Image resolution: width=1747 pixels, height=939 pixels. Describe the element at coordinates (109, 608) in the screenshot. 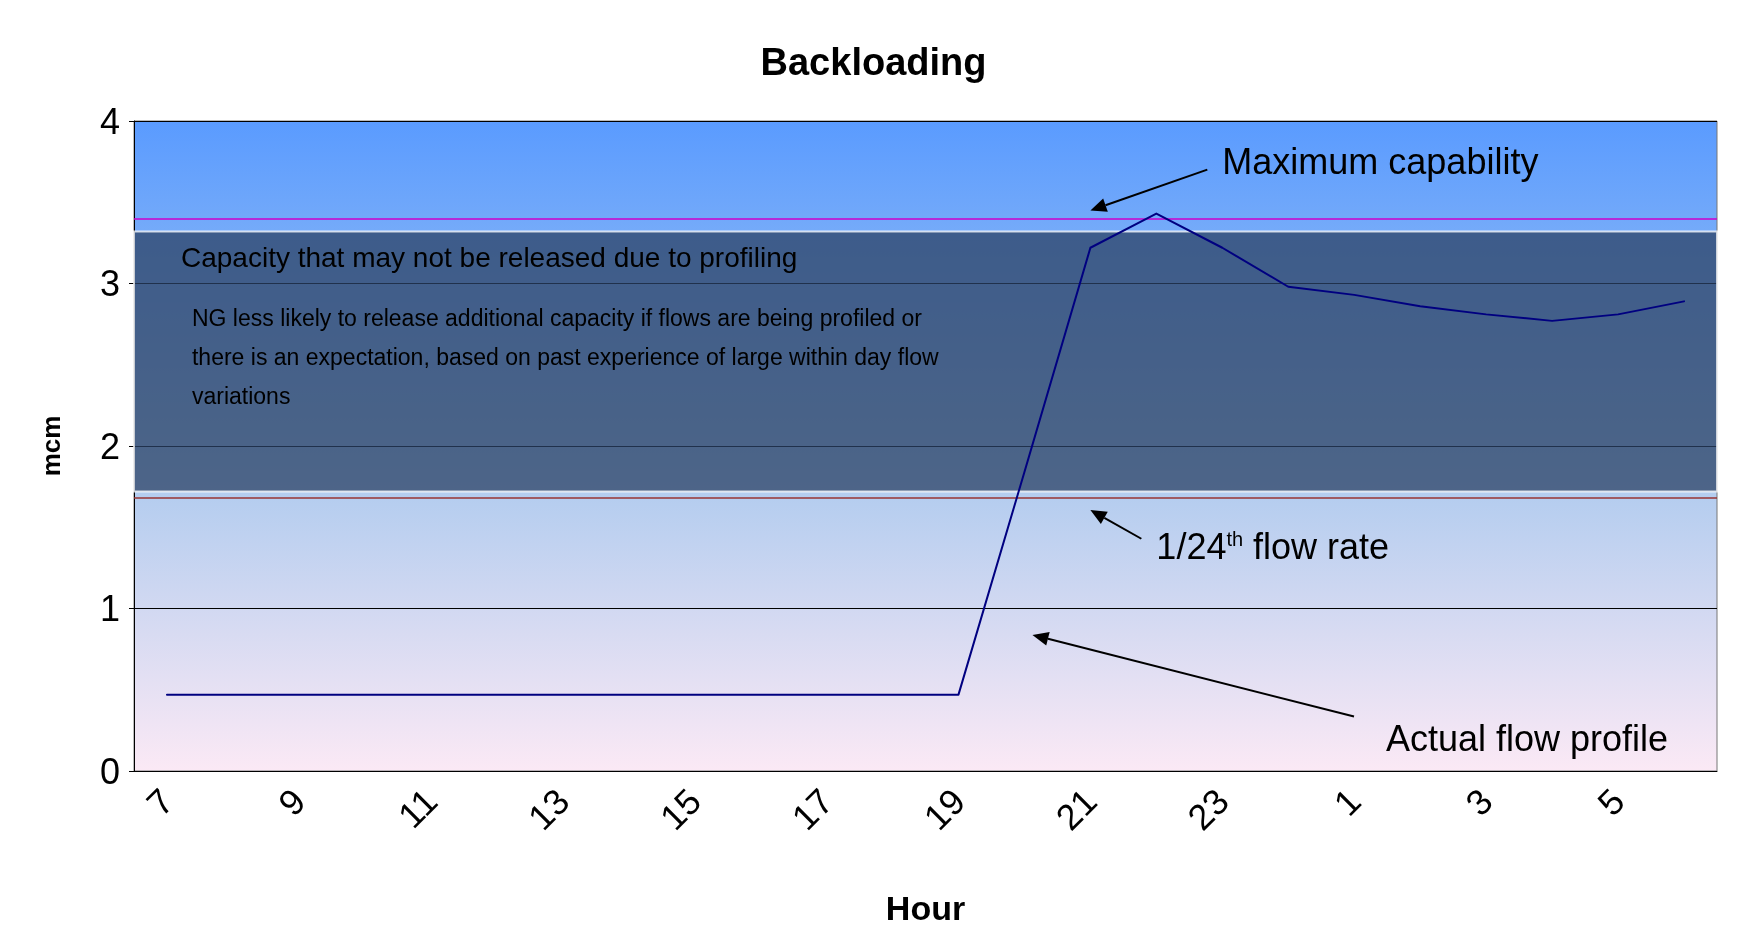

I see `y-tick-label: 1` at that location.